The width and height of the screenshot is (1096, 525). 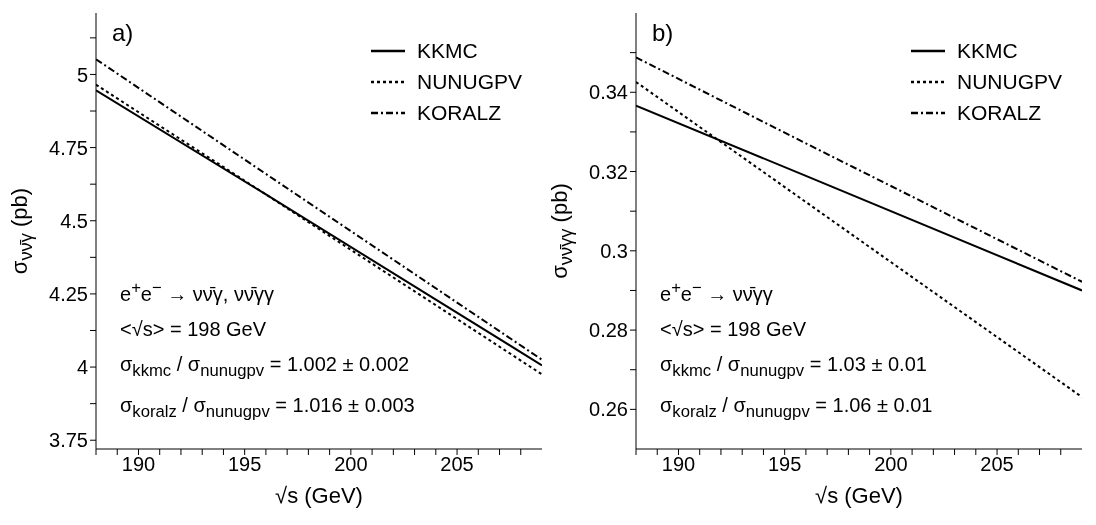 I want to click on y-tick-label: 4.5, so click(x=74, y=220).